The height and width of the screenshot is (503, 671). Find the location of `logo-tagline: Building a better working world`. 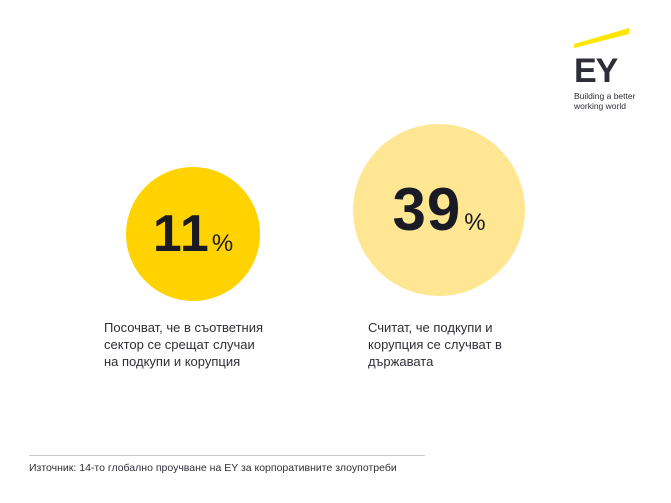

logo-tagline: Building a better working world is located at coordinates (604, 101).